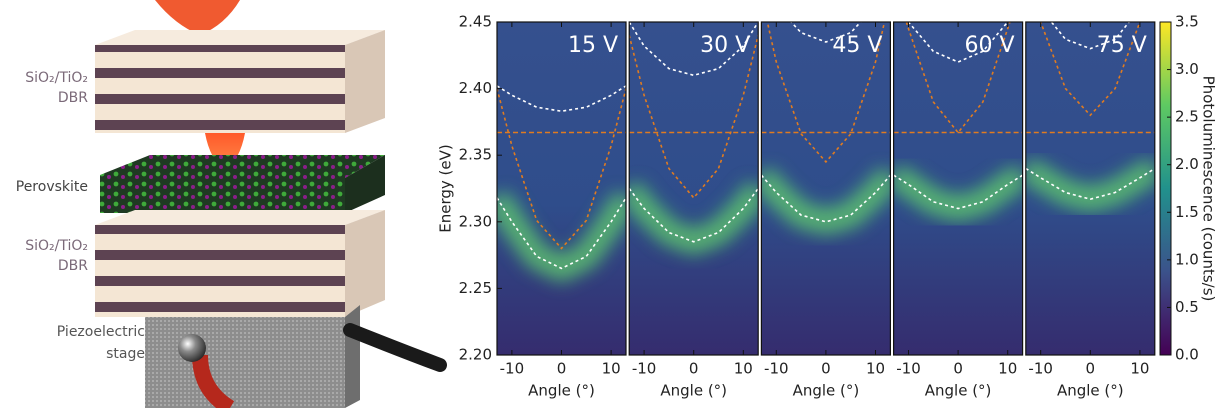 The height and width of the screenshot is (408, 1220). I want to click on label: Piezoelectric, so click(101, 332).